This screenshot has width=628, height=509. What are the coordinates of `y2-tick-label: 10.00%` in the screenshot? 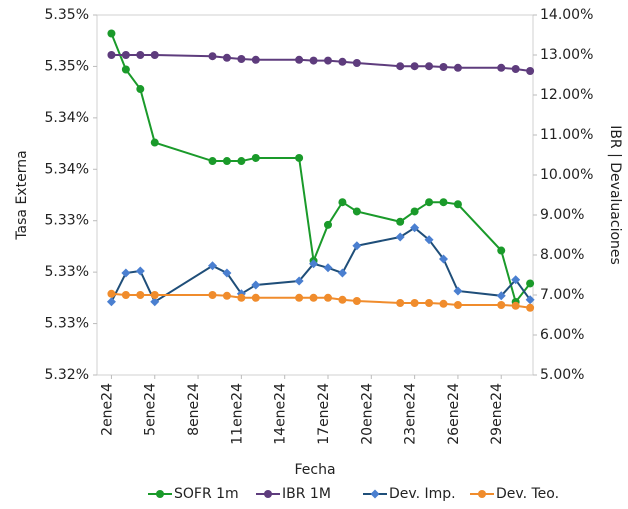 It's located at (566, 175).